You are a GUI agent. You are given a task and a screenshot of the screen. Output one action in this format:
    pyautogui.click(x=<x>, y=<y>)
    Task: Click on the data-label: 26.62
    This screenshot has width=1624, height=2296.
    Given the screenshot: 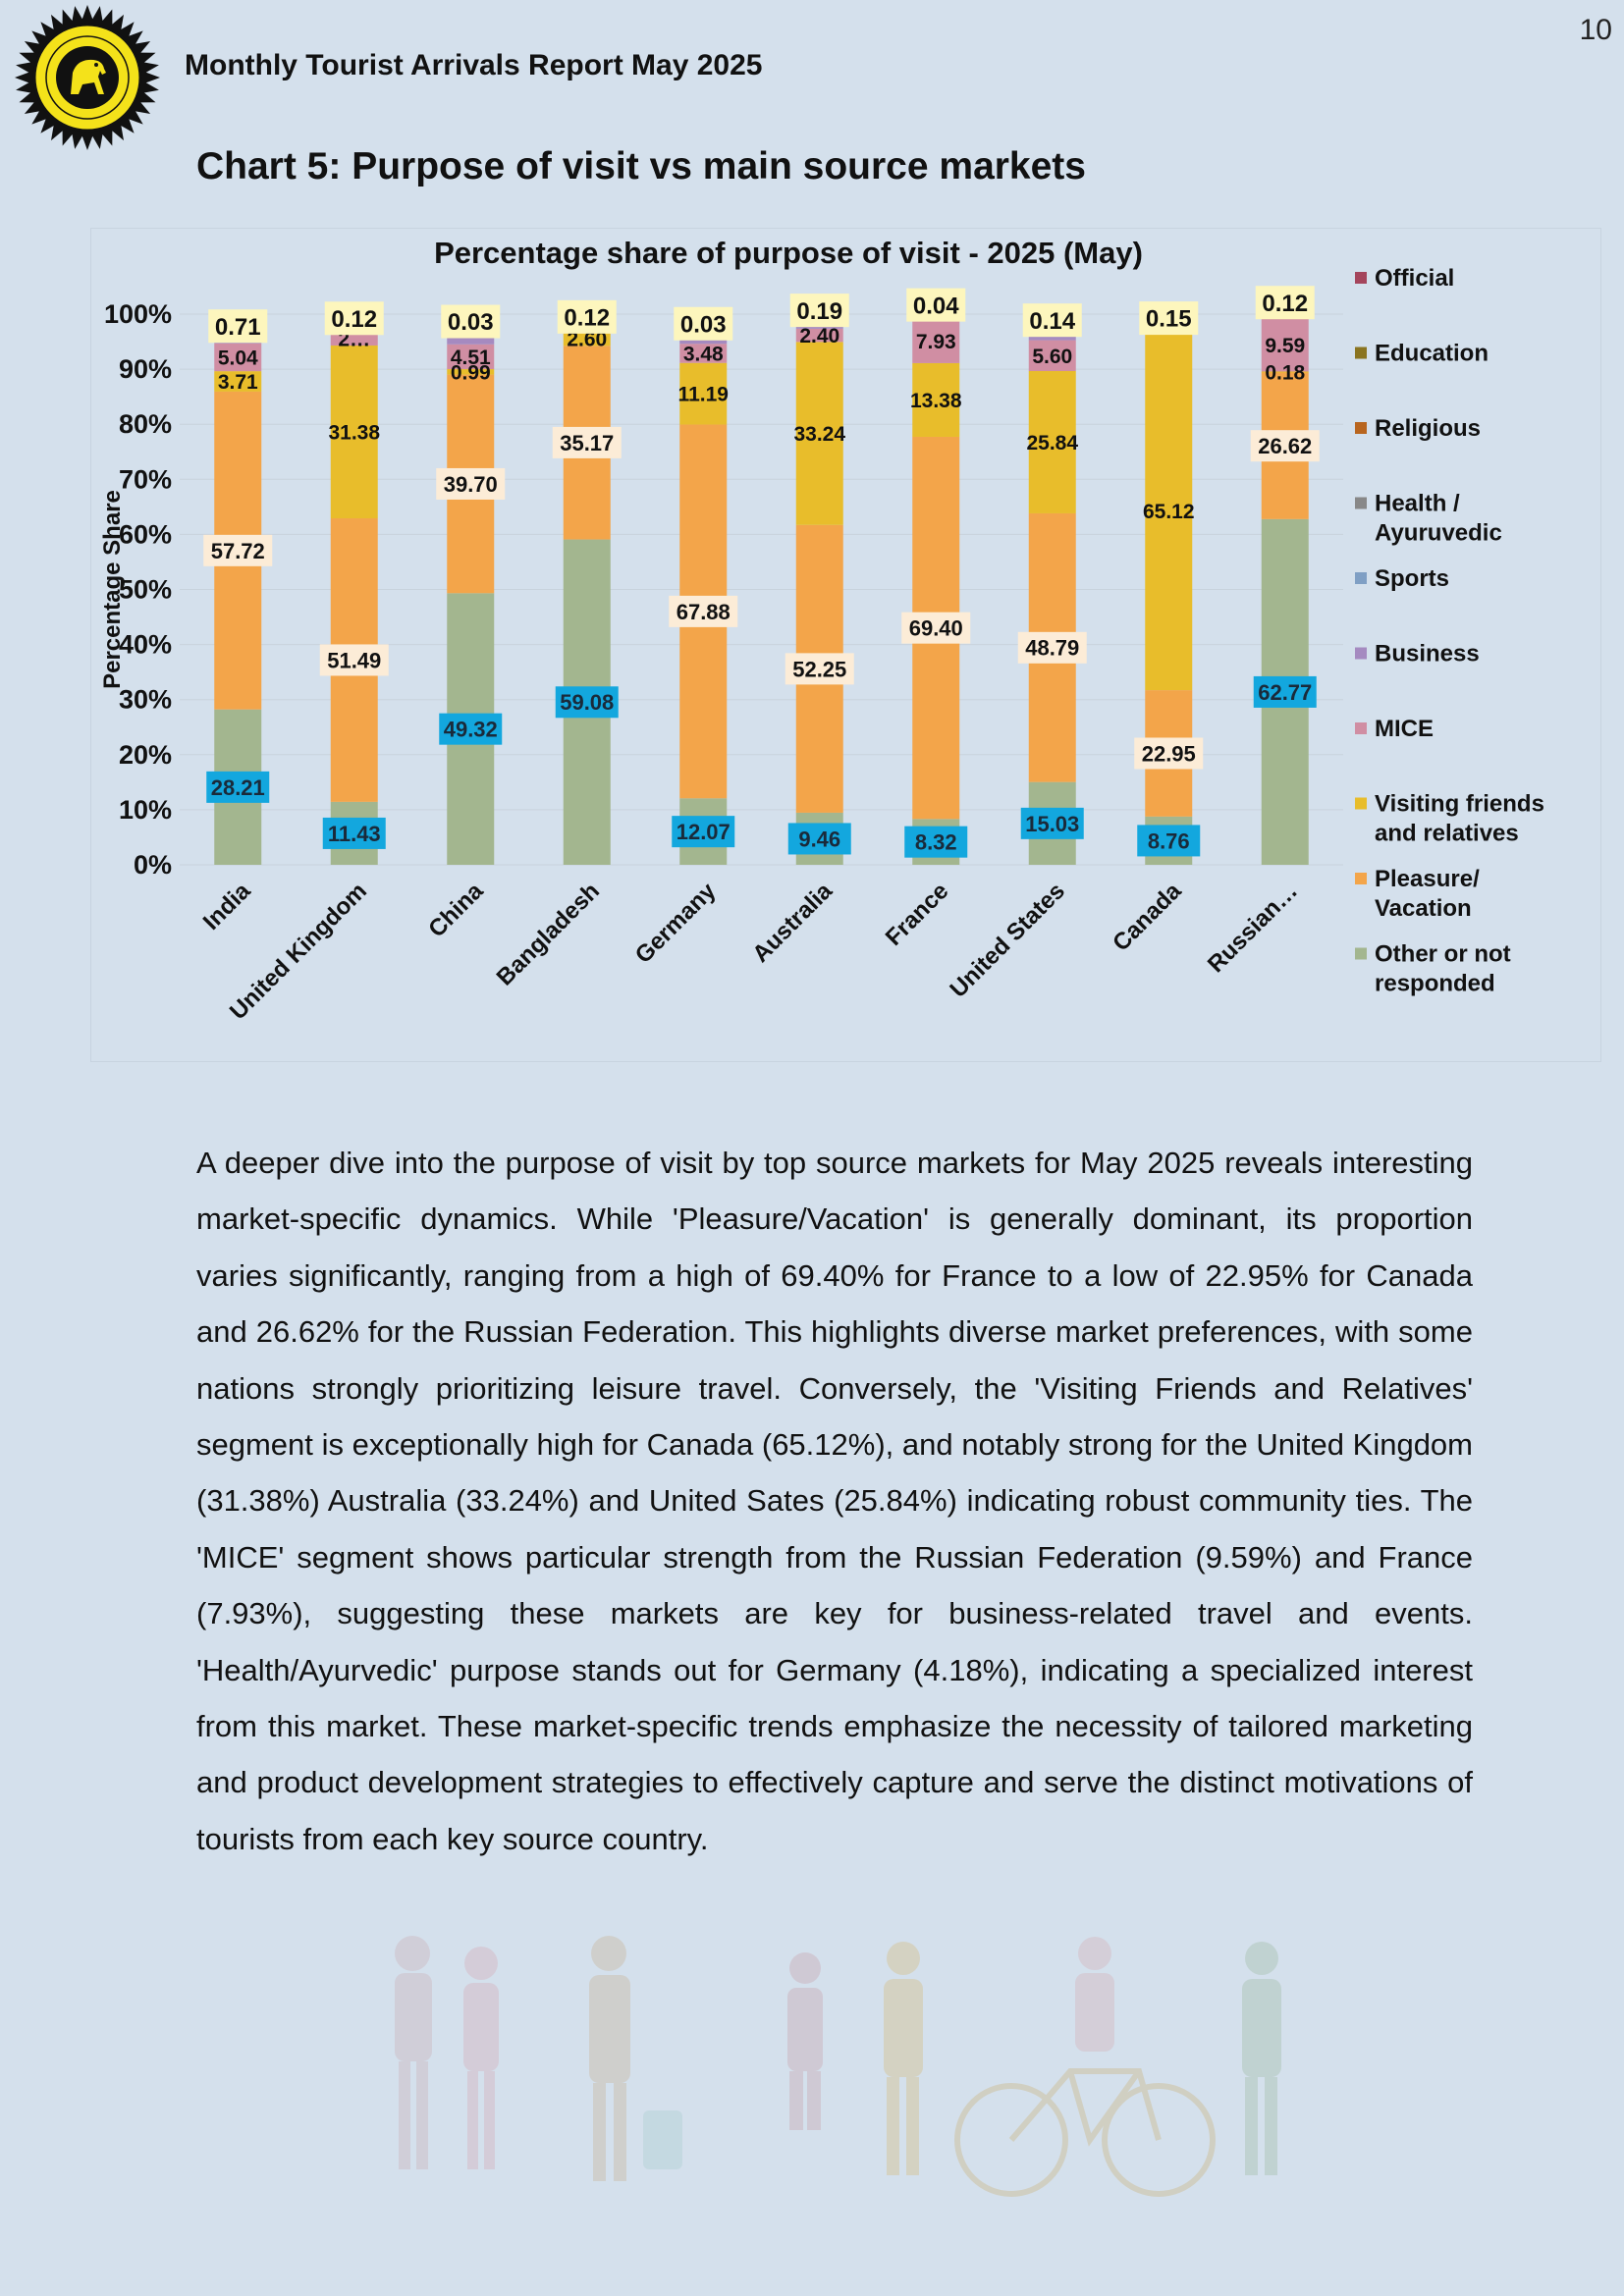 What is the action you would take?
    pyautogui.click(x=1285, y=446)
    